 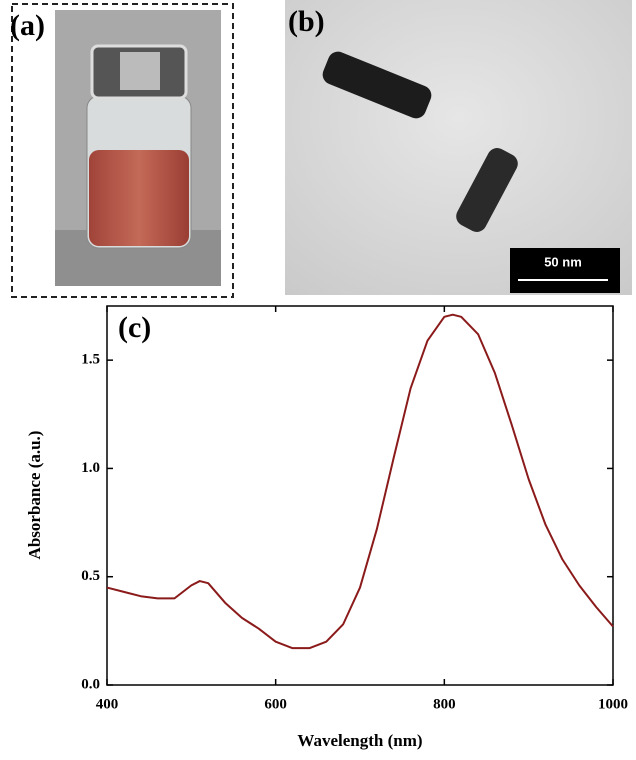 I want to click on y-tick-label: 1.5, so click(x=90, y=360).